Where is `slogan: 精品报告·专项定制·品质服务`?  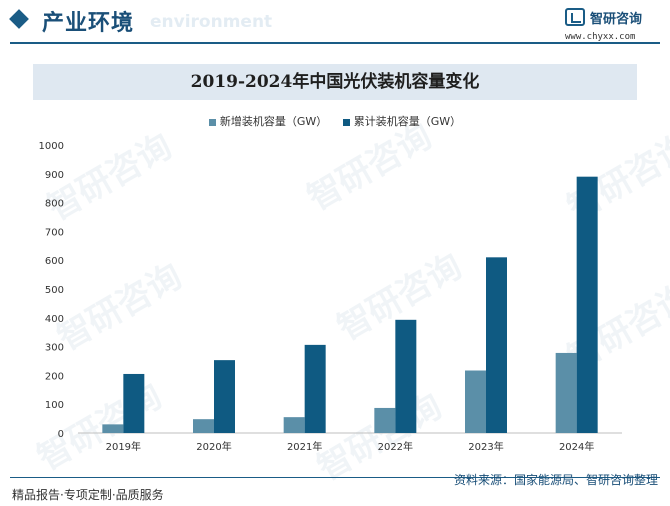 slogan: 精品报告·专项定制·品质服务 is located at coordinates (88, 495).